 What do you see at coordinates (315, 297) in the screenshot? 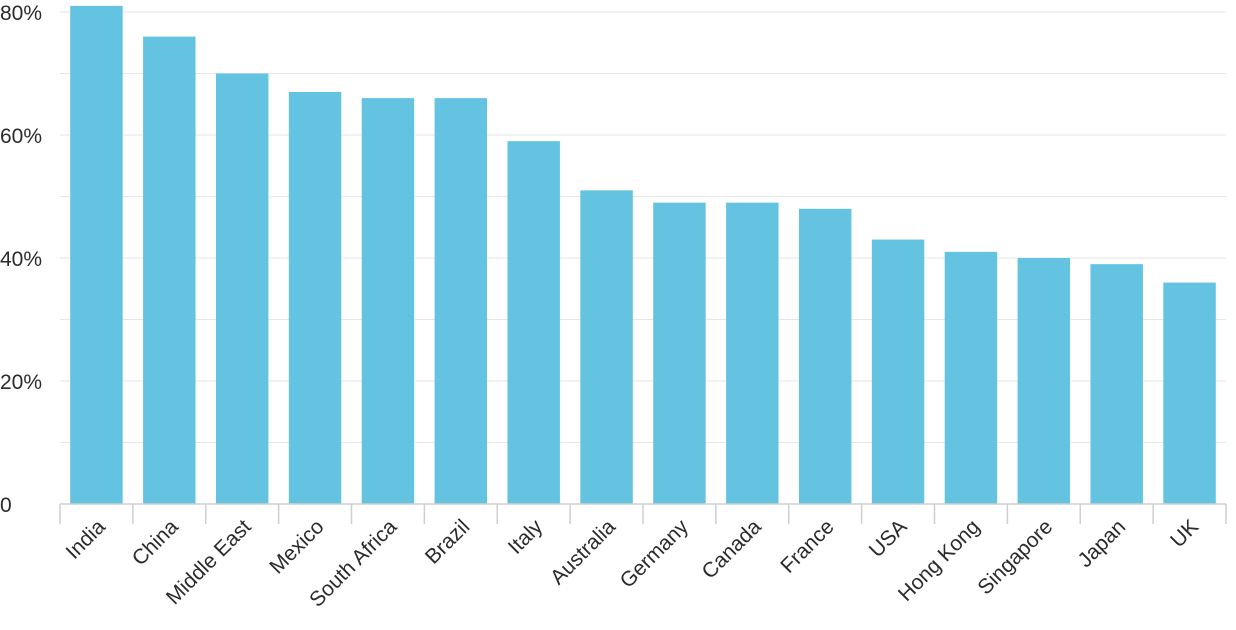
I see `bar-mexico` at bounding box center [315, 297].